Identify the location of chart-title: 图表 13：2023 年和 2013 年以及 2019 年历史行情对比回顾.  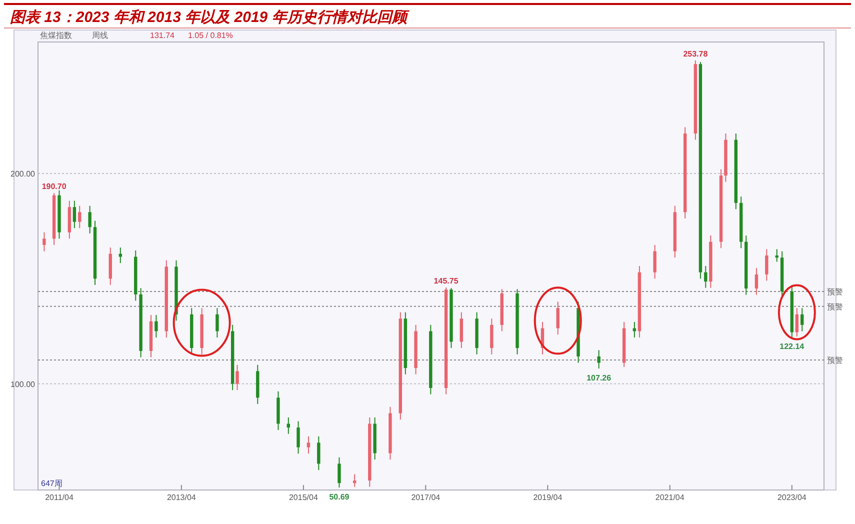
(210, 17).